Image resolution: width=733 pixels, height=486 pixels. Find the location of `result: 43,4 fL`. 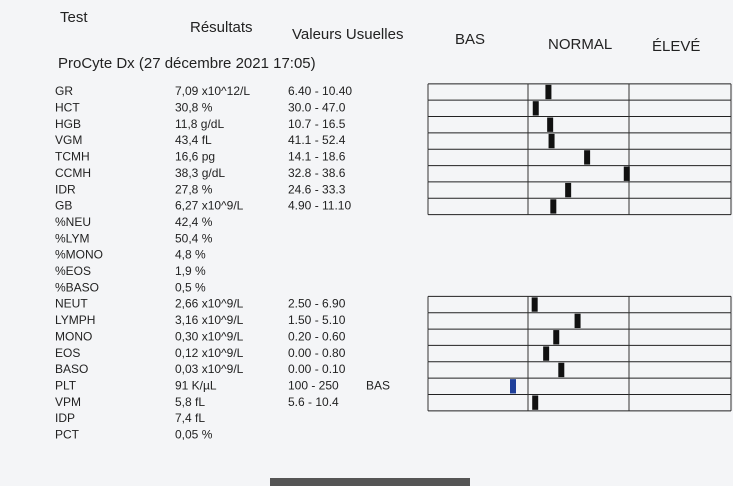

result: 43,4 fL is located at coordinates (193, 140).